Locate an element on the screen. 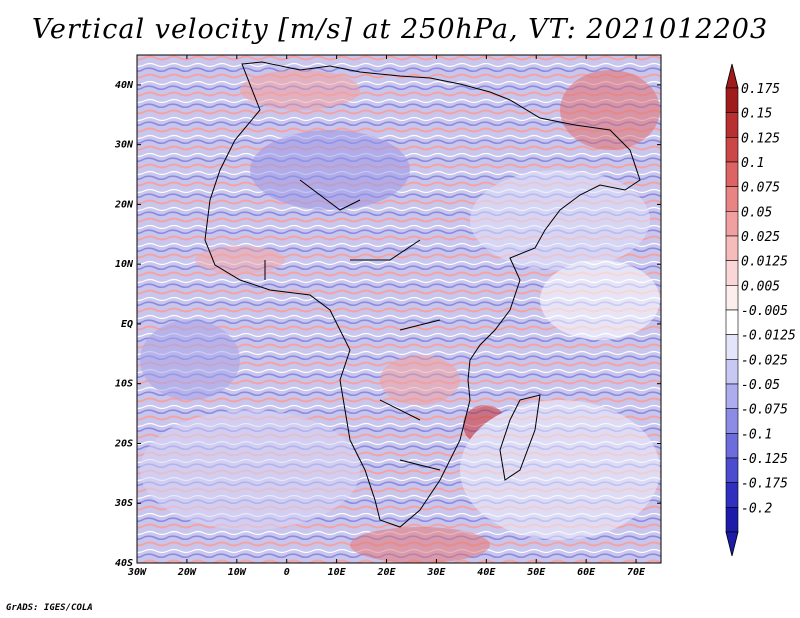 This screenshot has height=618, width=800. lat-tick-label: 10N is located at coordinates (124, 264).